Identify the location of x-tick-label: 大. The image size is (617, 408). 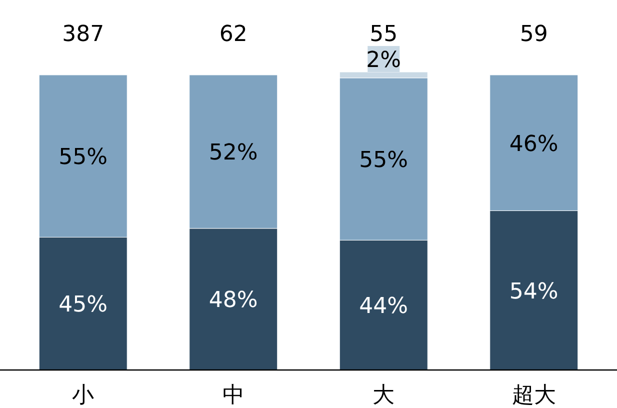
(383, 395).